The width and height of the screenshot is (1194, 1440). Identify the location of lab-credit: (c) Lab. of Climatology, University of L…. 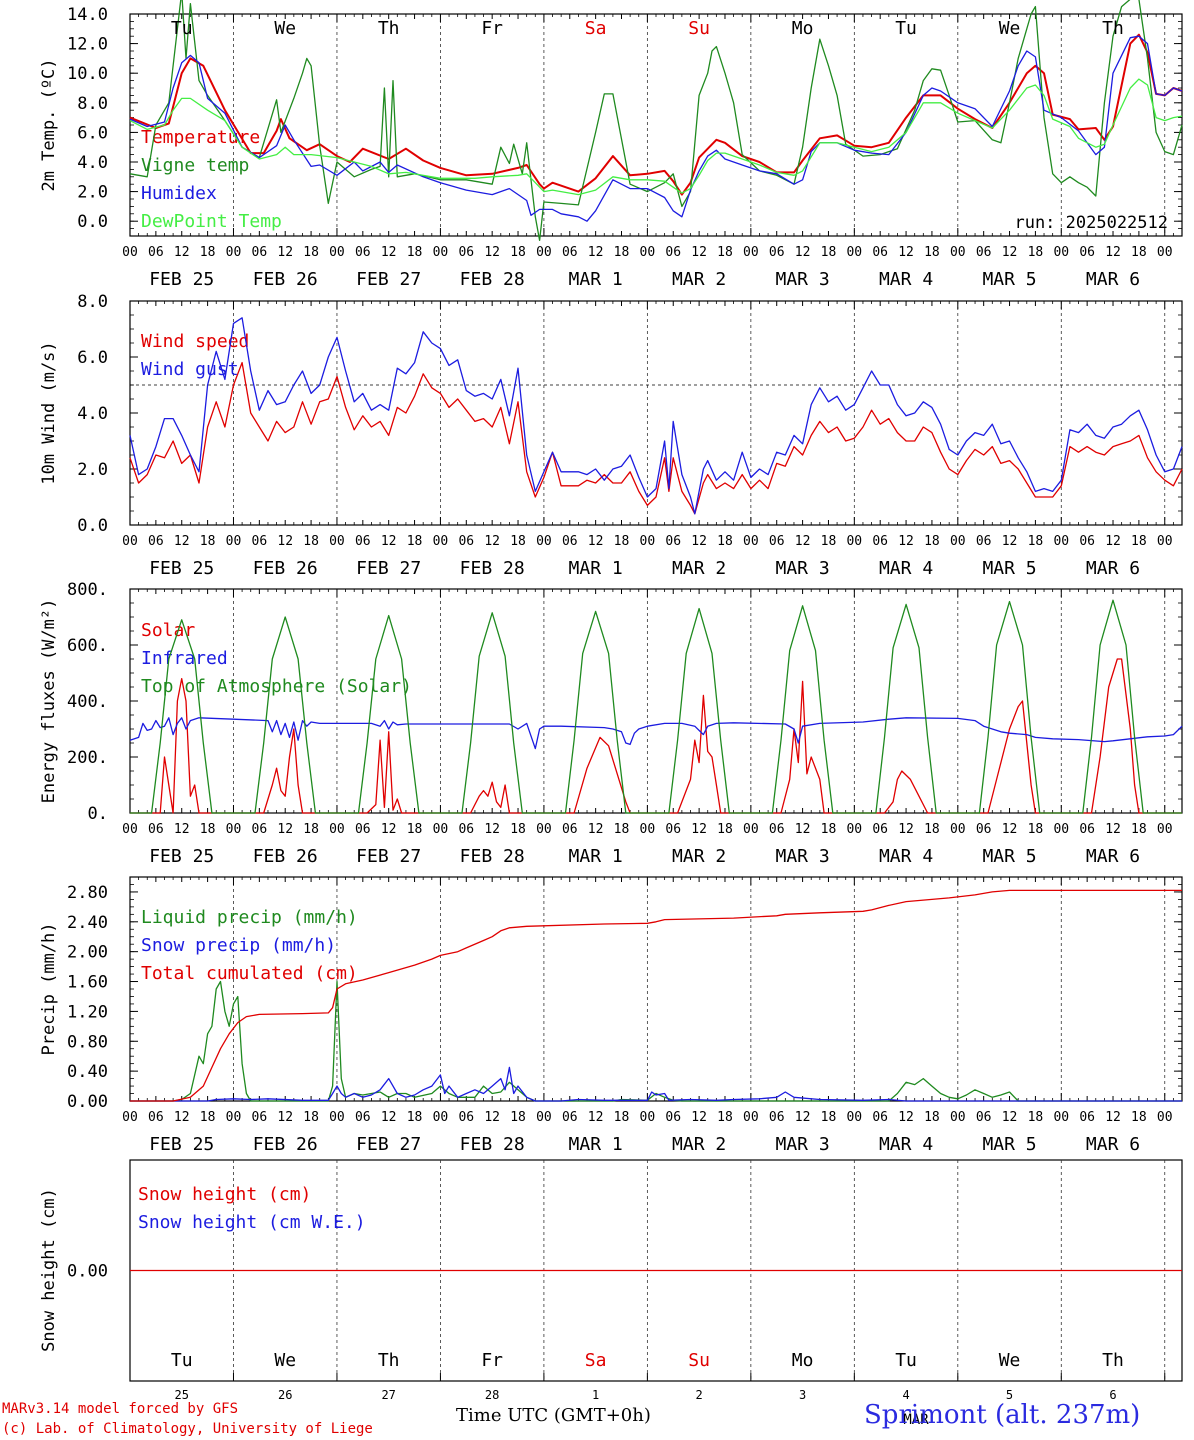
(187, 1429).